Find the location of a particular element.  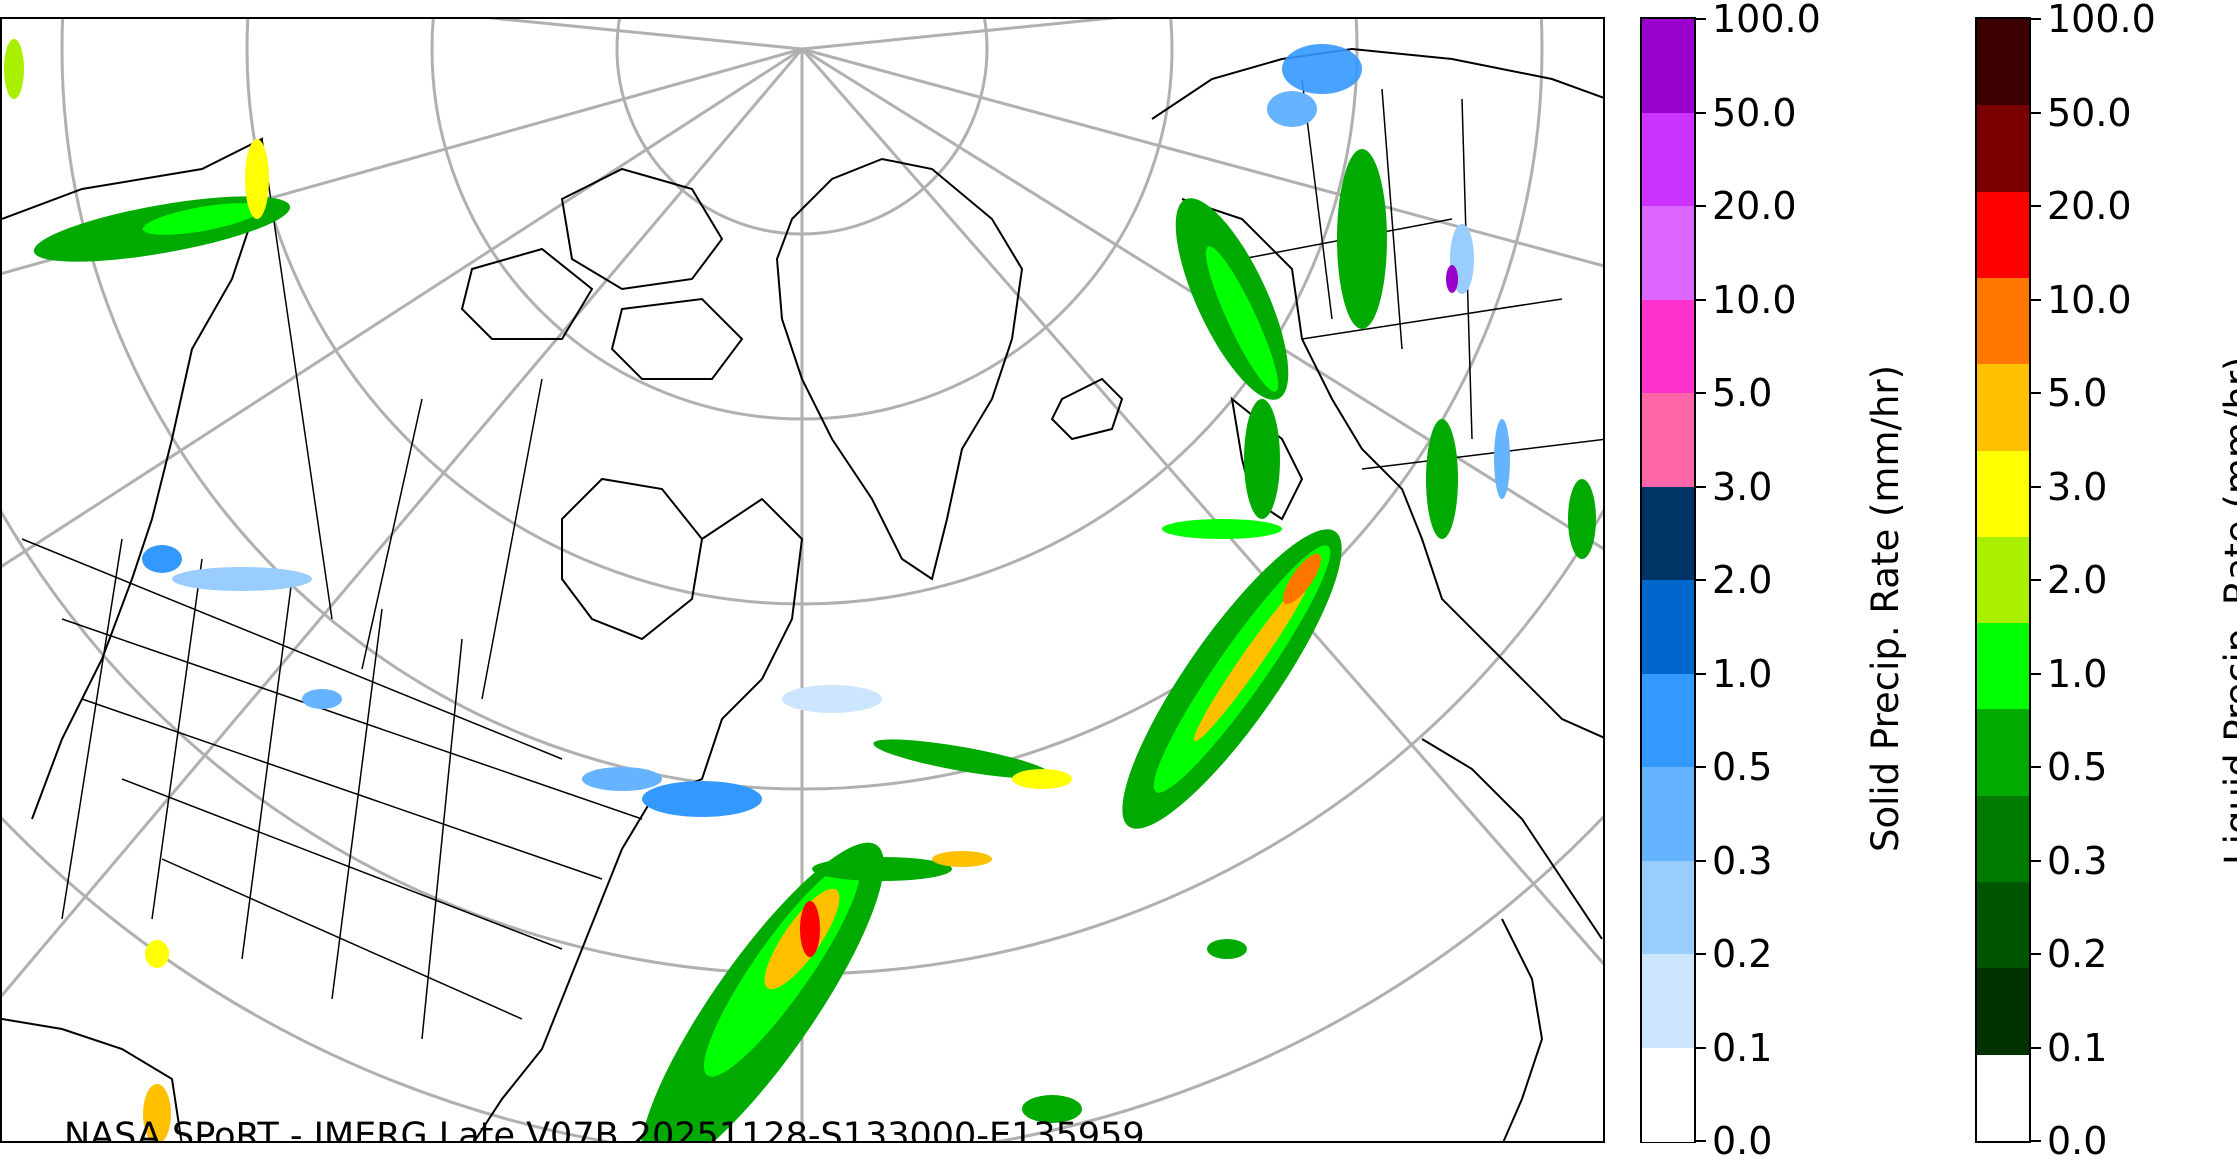

solid-tick-label: 2.0 is located at coordinates (1742, 580).